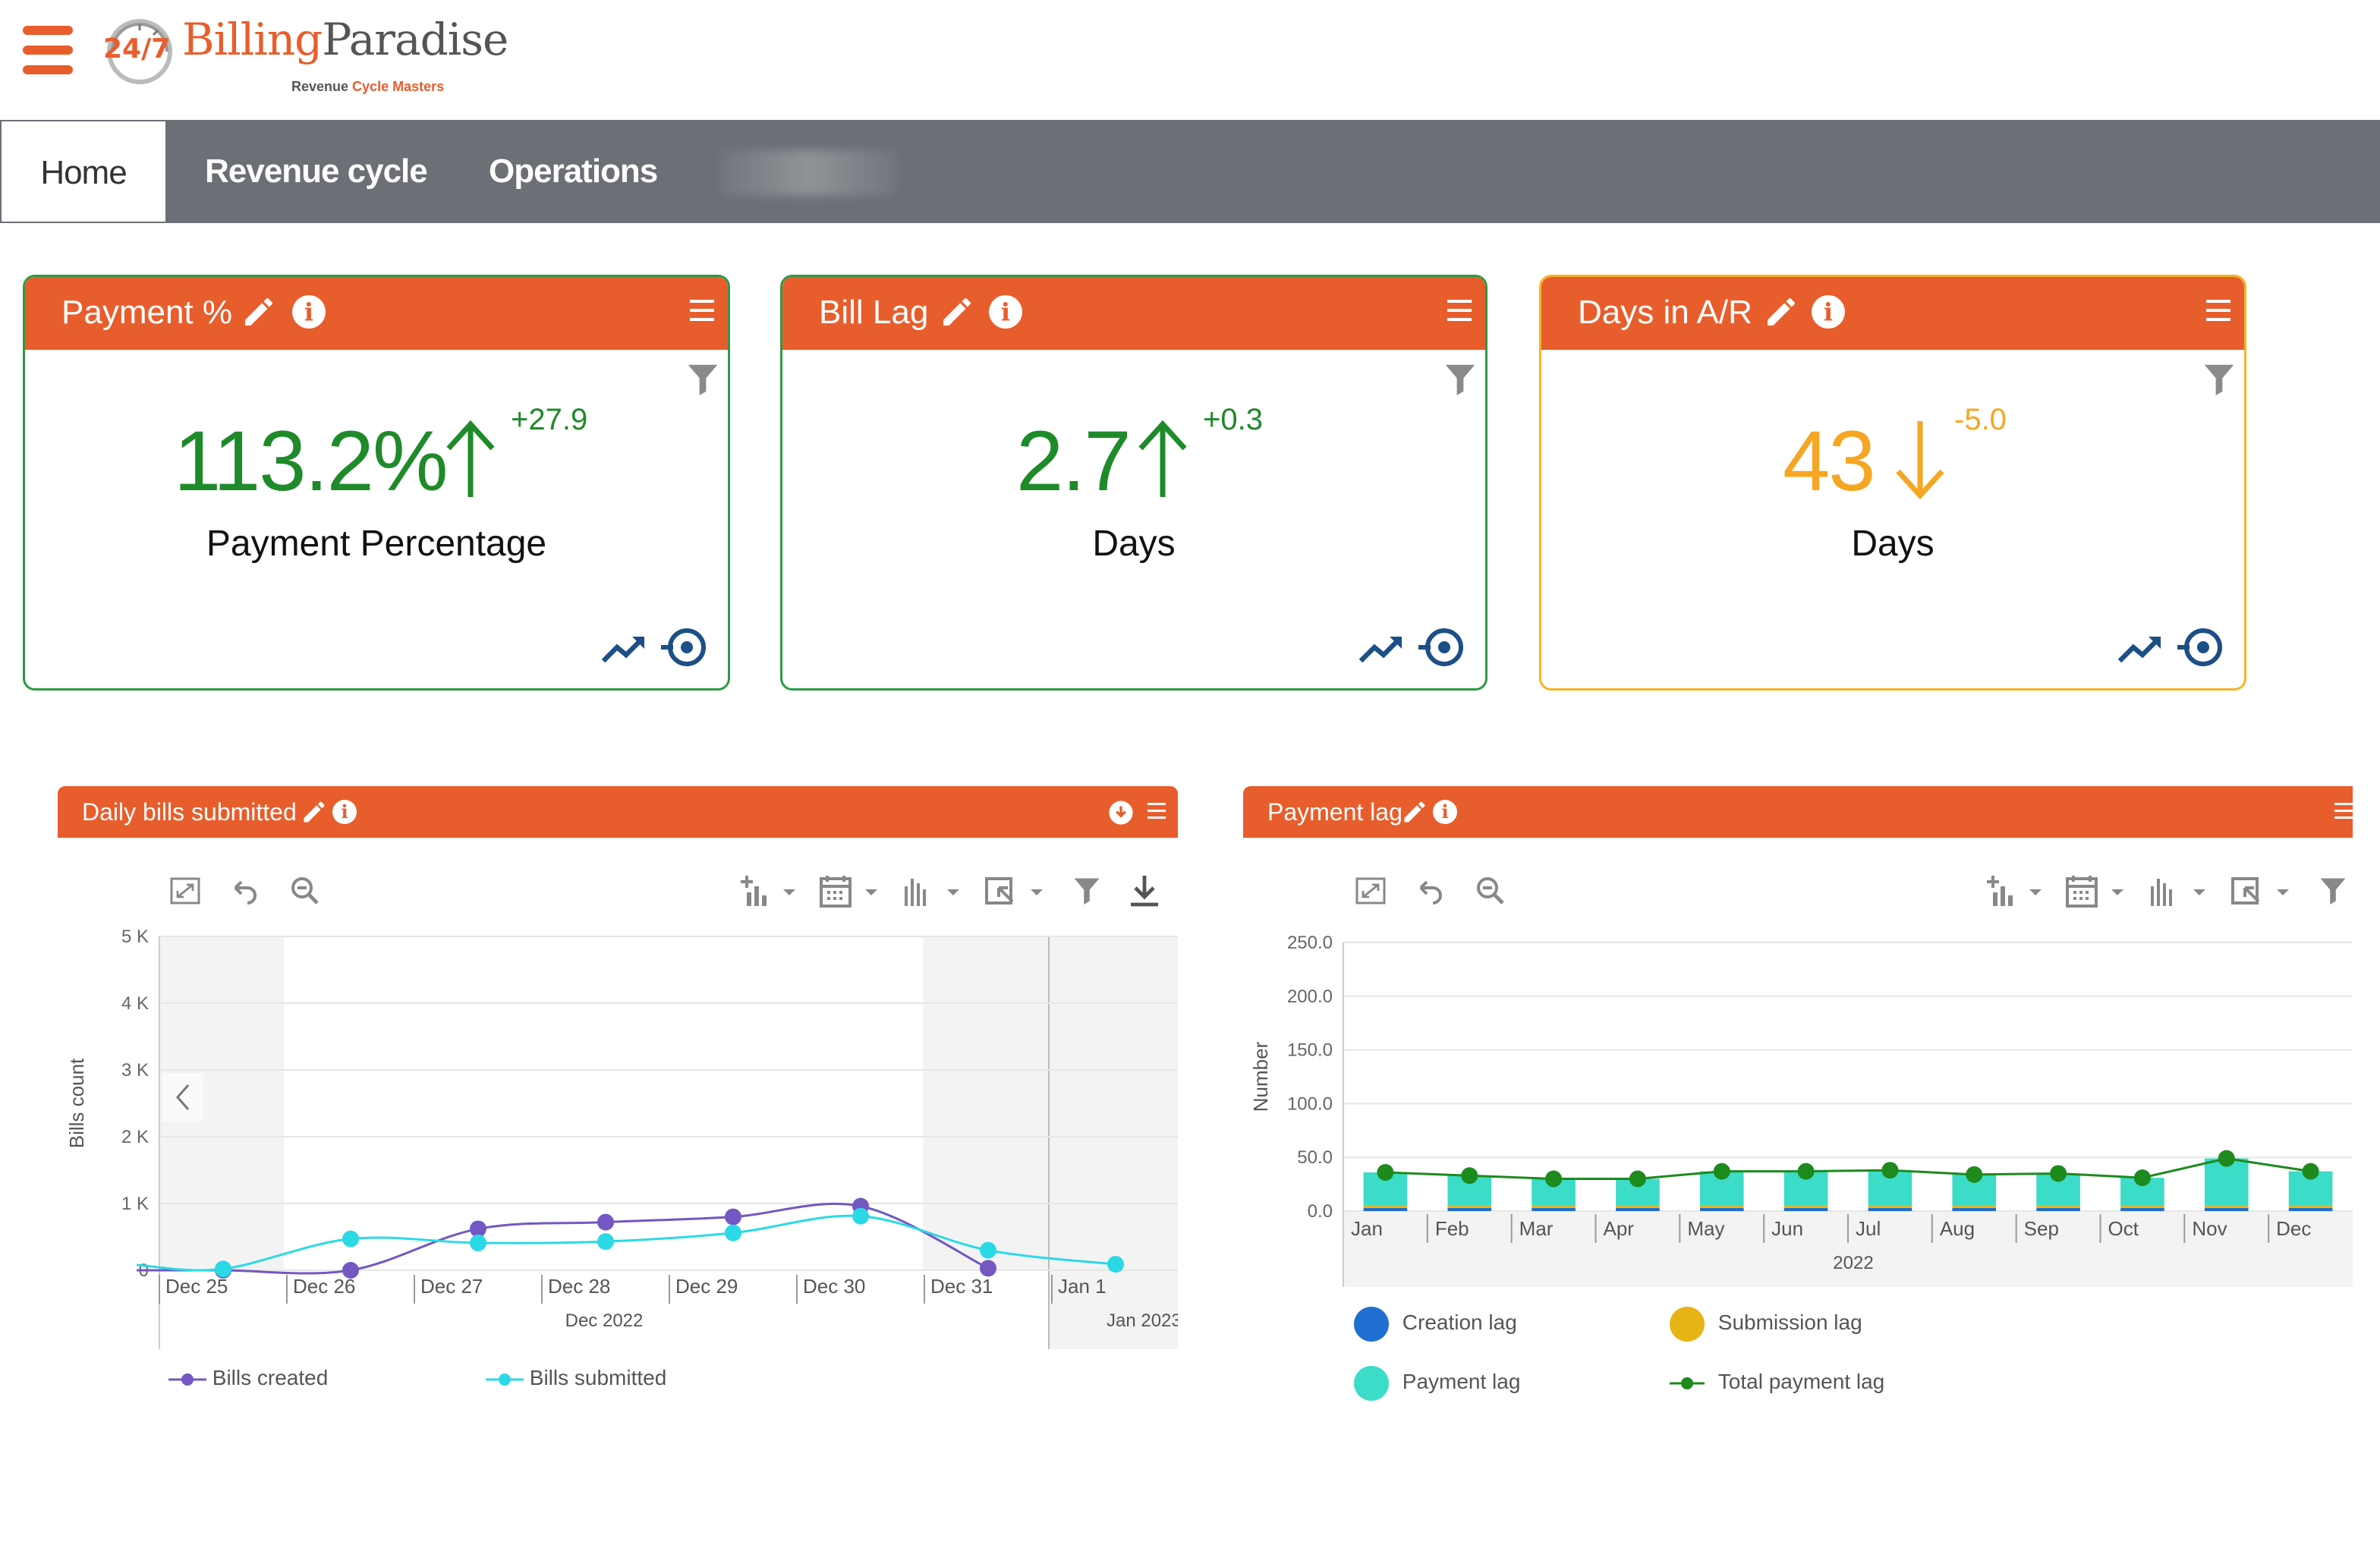  I want to click on x-group-label: Jan 2023, so click(1142, 1320).